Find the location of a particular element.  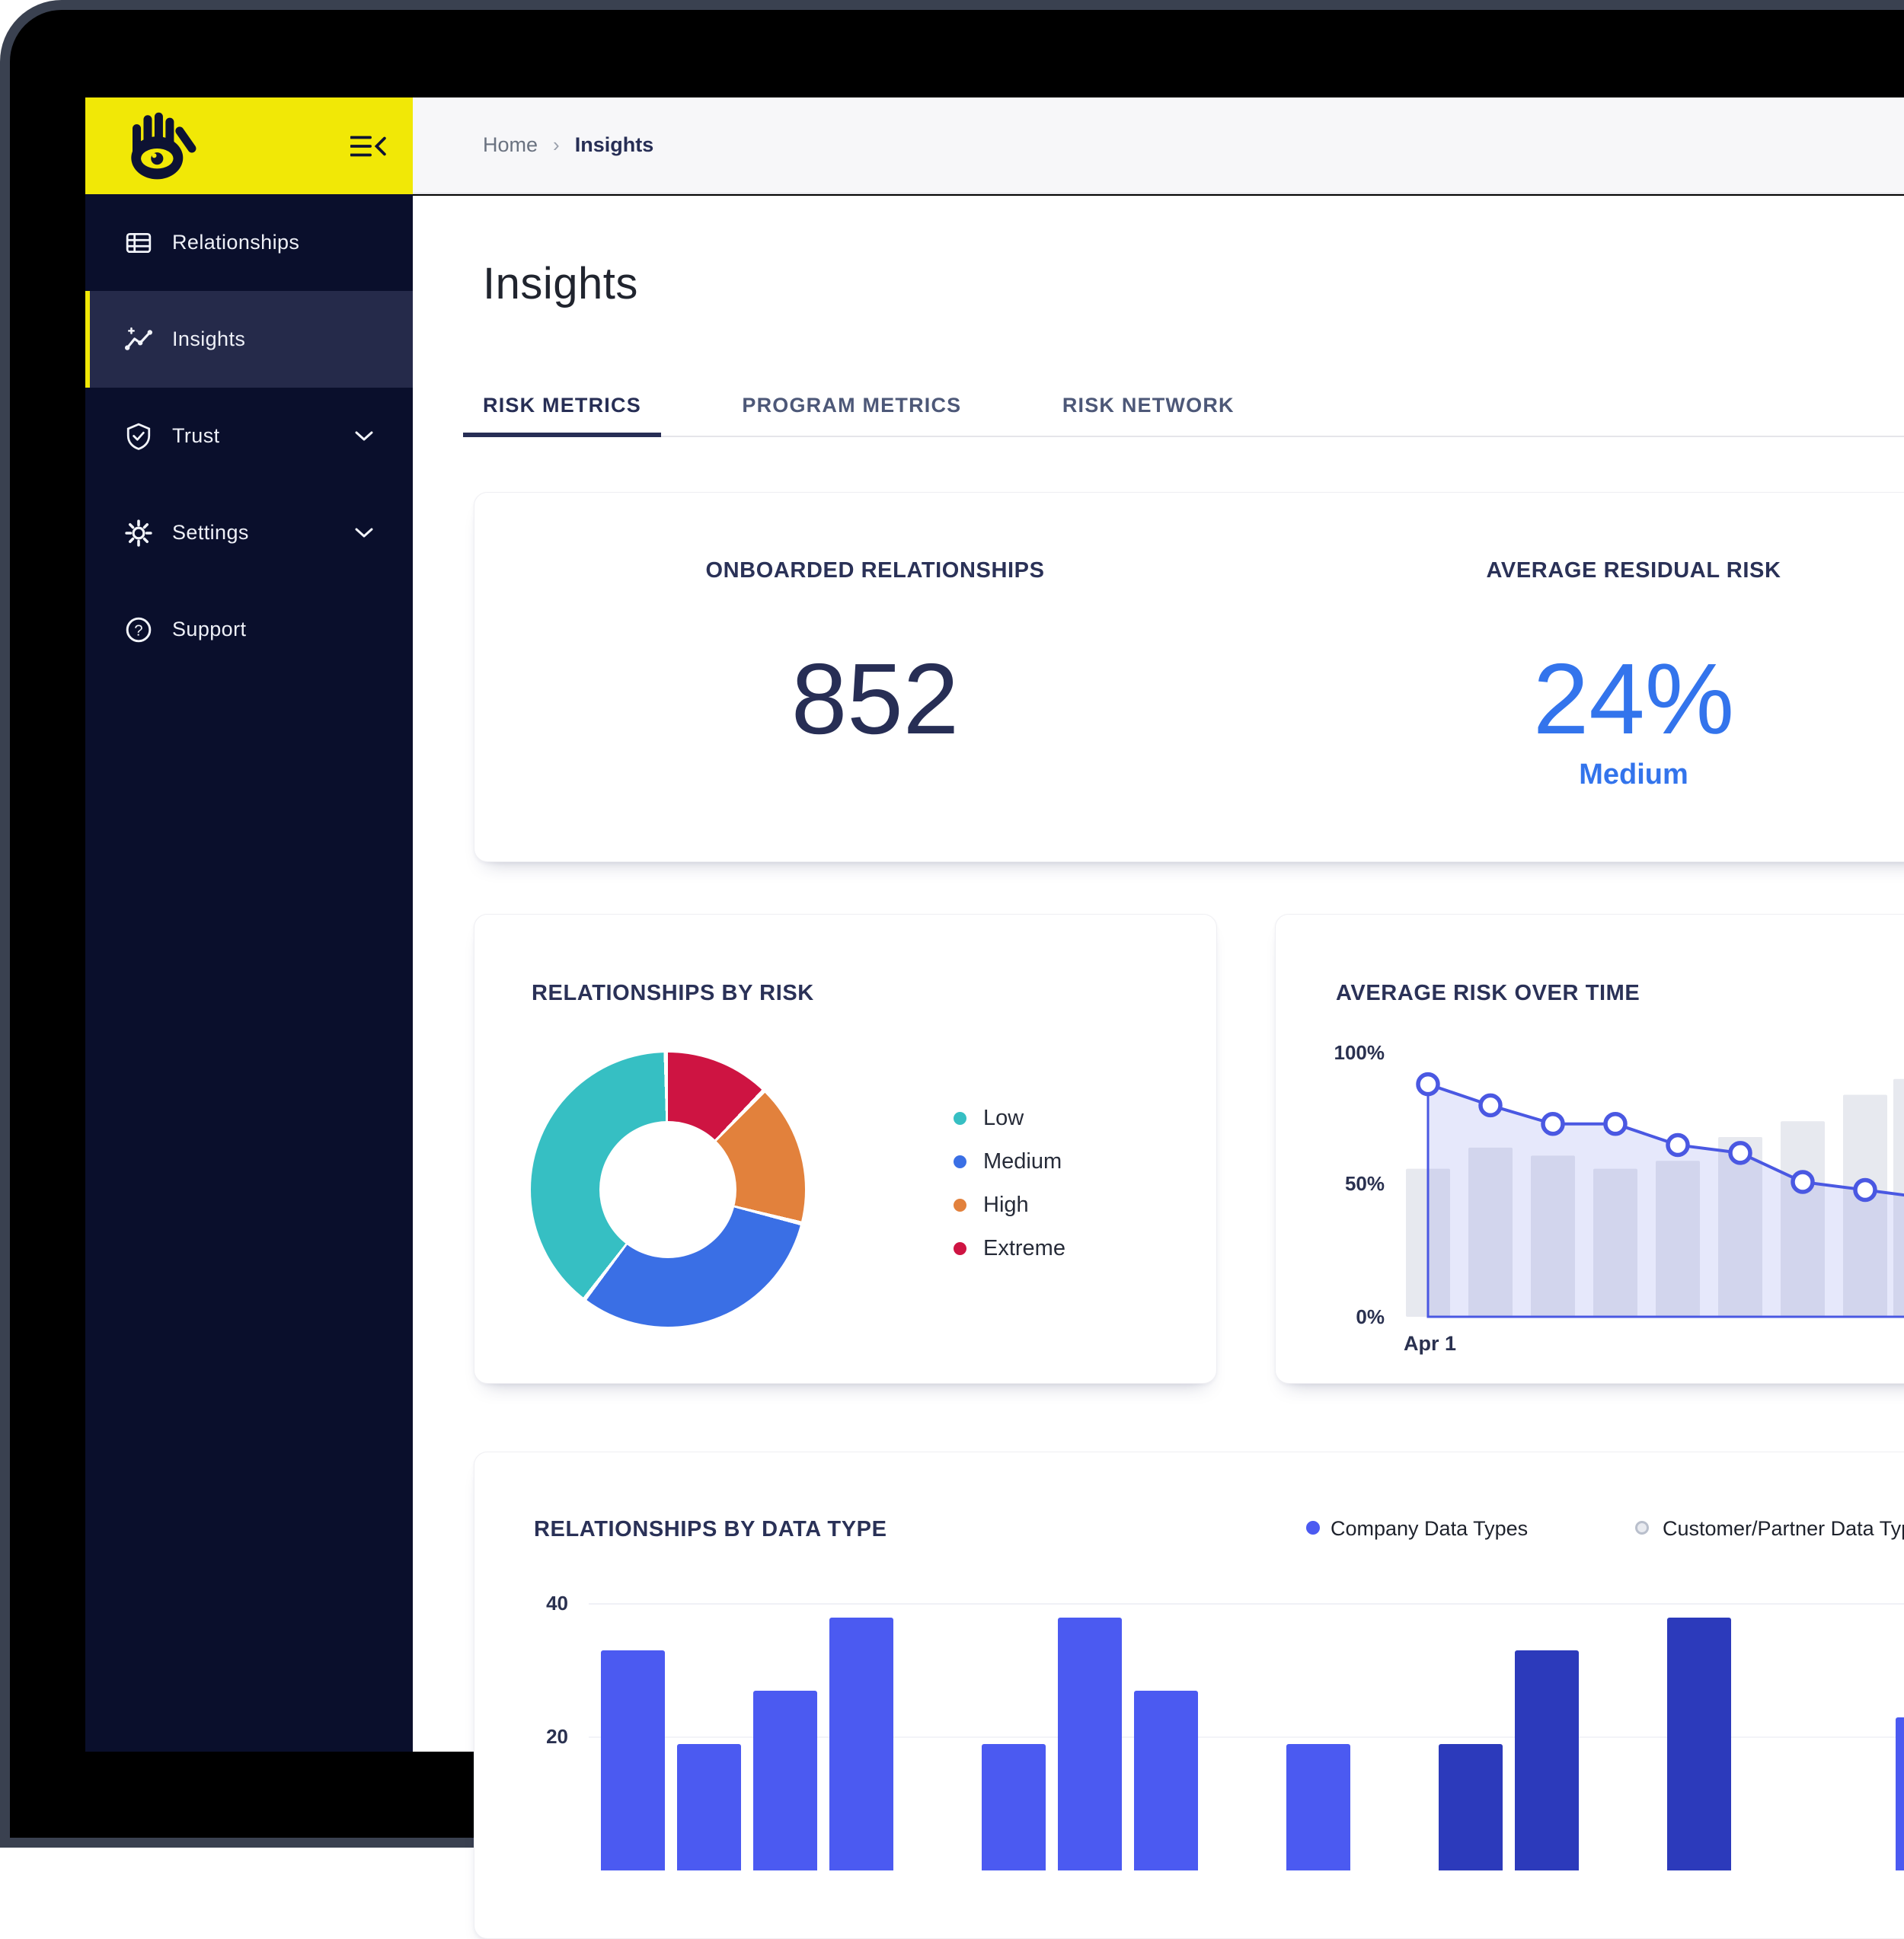

help-circle-icon: ? is located at coordinates (138, 630).